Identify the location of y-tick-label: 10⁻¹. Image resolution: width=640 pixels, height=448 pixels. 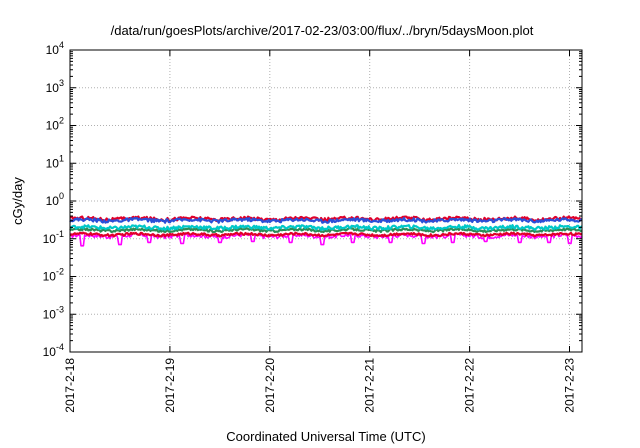
(53, 237).